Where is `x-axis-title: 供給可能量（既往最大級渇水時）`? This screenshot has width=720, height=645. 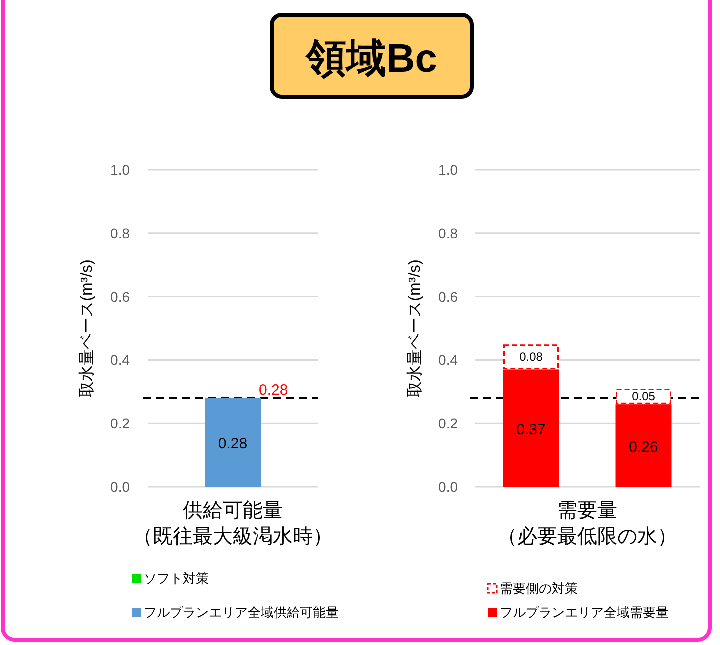
x-axis-title: 供給可能量（既往最大級渇水時） is located at coordinates (233, 524).